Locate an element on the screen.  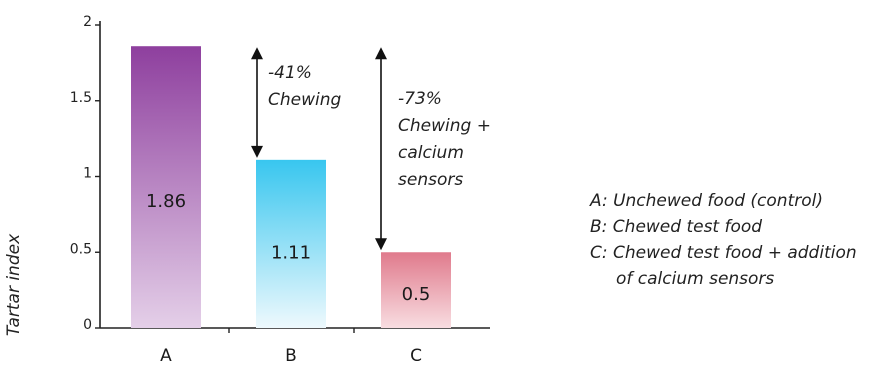
annotation-calcium-line: Chewing + is located at coordinates (444, 126).